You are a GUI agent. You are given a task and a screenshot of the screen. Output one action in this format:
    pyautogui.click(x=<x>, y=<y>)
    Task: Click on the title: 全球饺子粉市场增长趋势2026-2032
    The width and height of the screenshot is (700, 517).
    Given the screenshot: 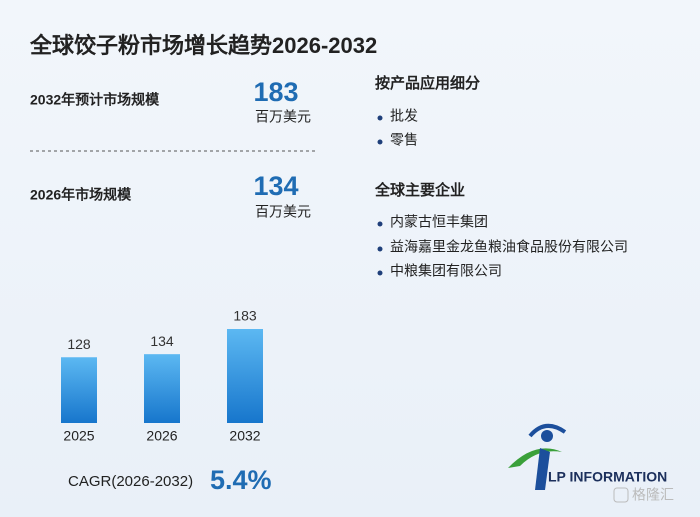 What is the action you would take?
    pyautogui.click(x=203, y=45)
    